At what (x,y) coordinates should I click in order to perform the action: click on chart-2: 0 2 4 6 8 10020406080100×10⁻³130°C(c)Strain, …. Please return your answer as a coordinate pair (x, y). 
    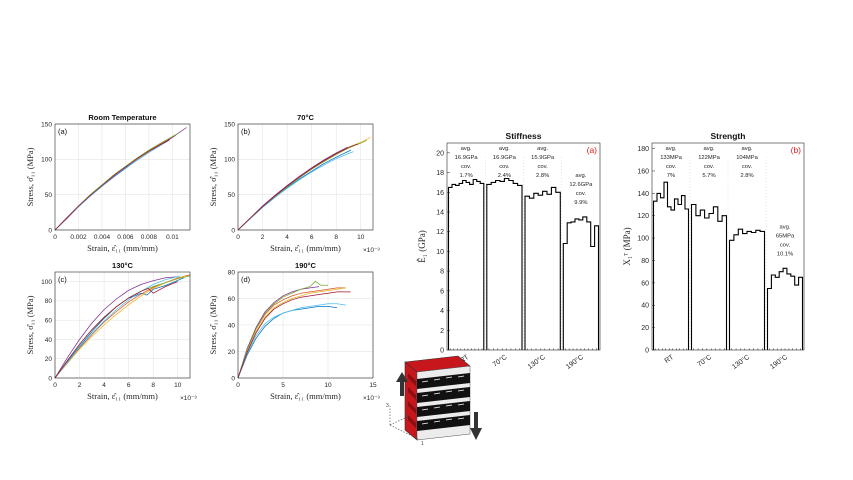
    Looking at the image, I should click on (111, 331).